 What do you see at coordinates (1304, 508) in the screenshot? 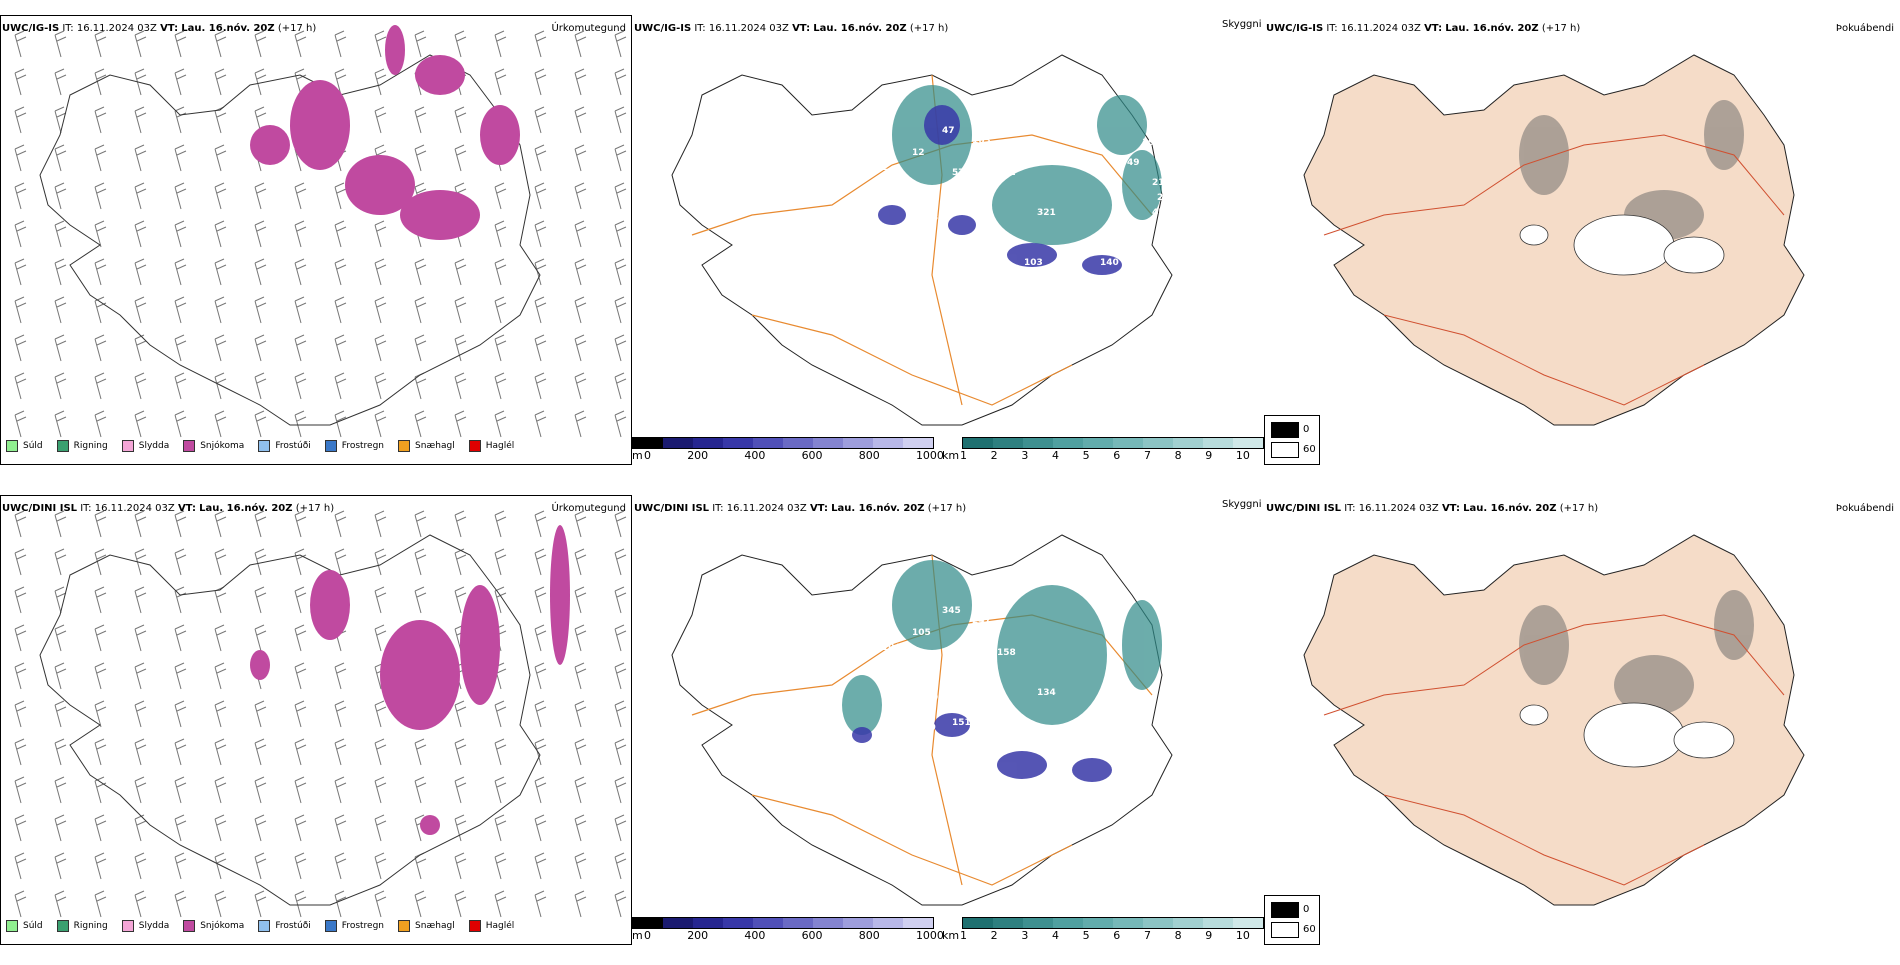
I see `model-name: UWC/DINI ISL` at bounding box center [1304, 508].